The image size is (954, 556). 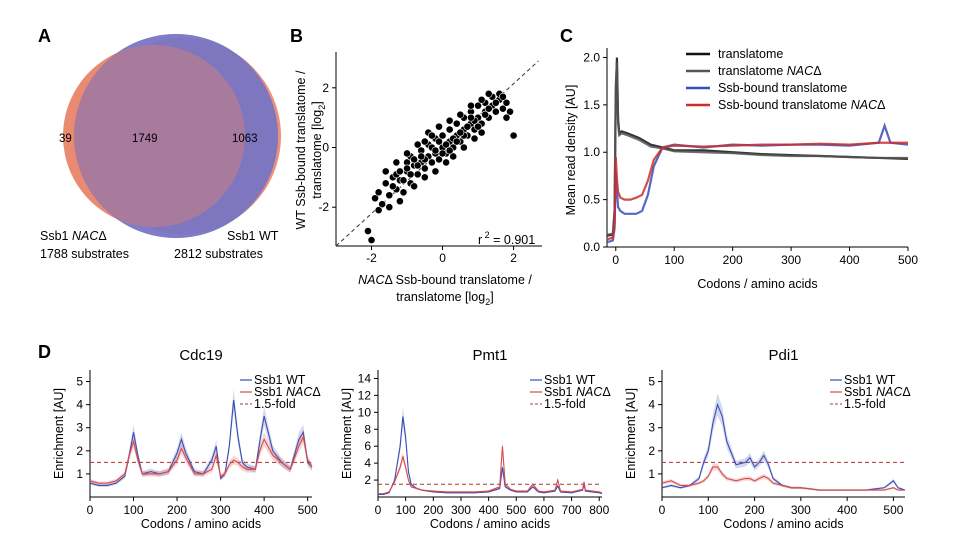 I want to click on density-legend-italic: NAC, so click(x=800, y=71).